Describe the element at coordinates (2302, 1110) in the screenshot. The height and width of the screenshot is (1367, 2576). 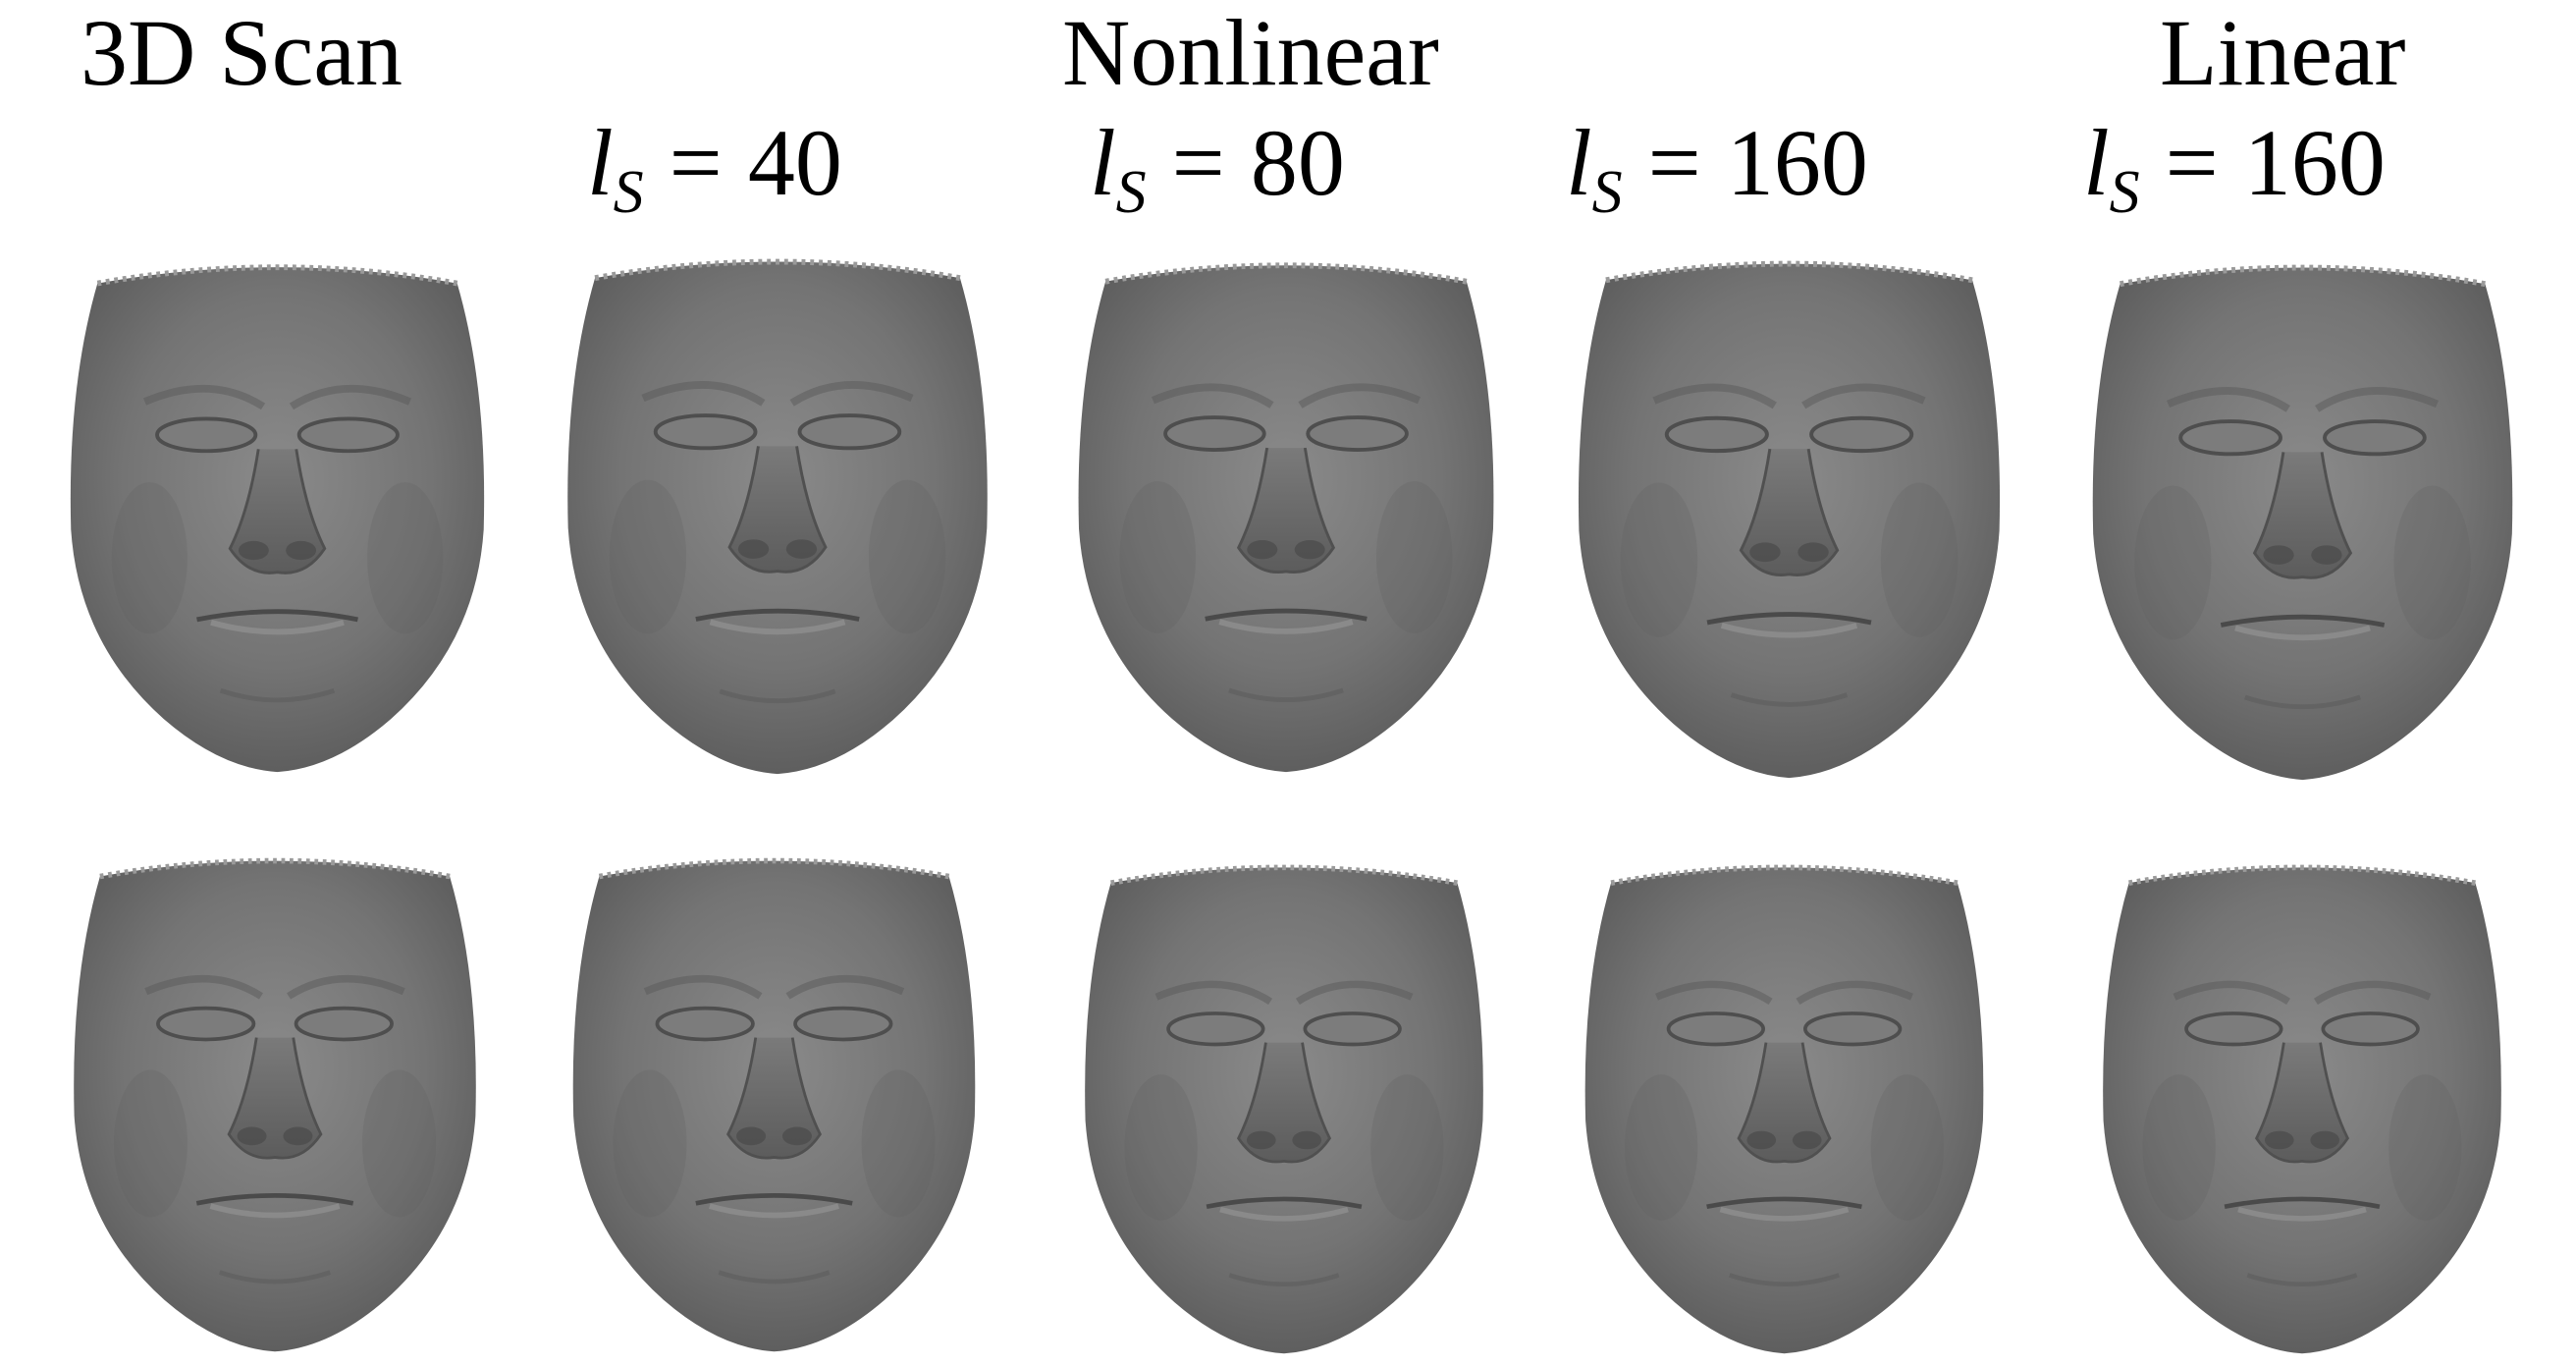
I see `face-linear-160-row2` at that location.